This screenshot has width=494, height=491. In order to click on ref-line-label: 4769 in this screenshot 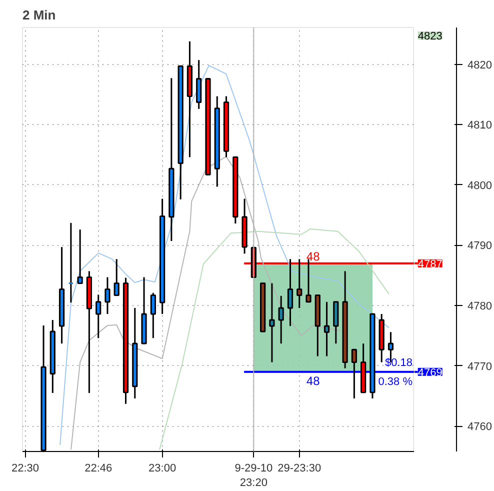, I will do `click(430, 372)`.